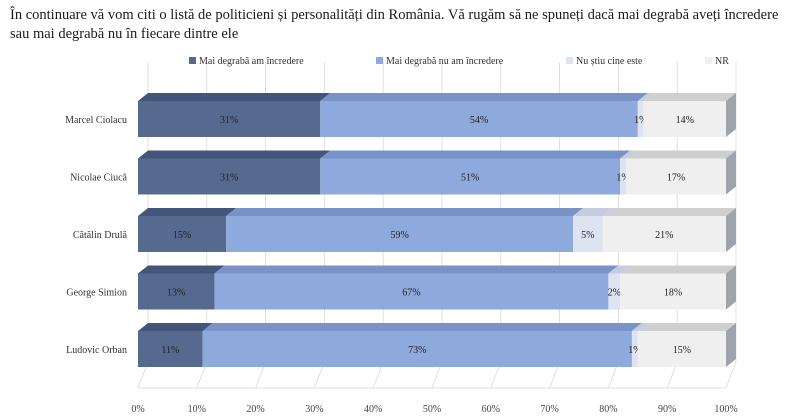  I want to click on value-label: 18%, so click(673, 293).